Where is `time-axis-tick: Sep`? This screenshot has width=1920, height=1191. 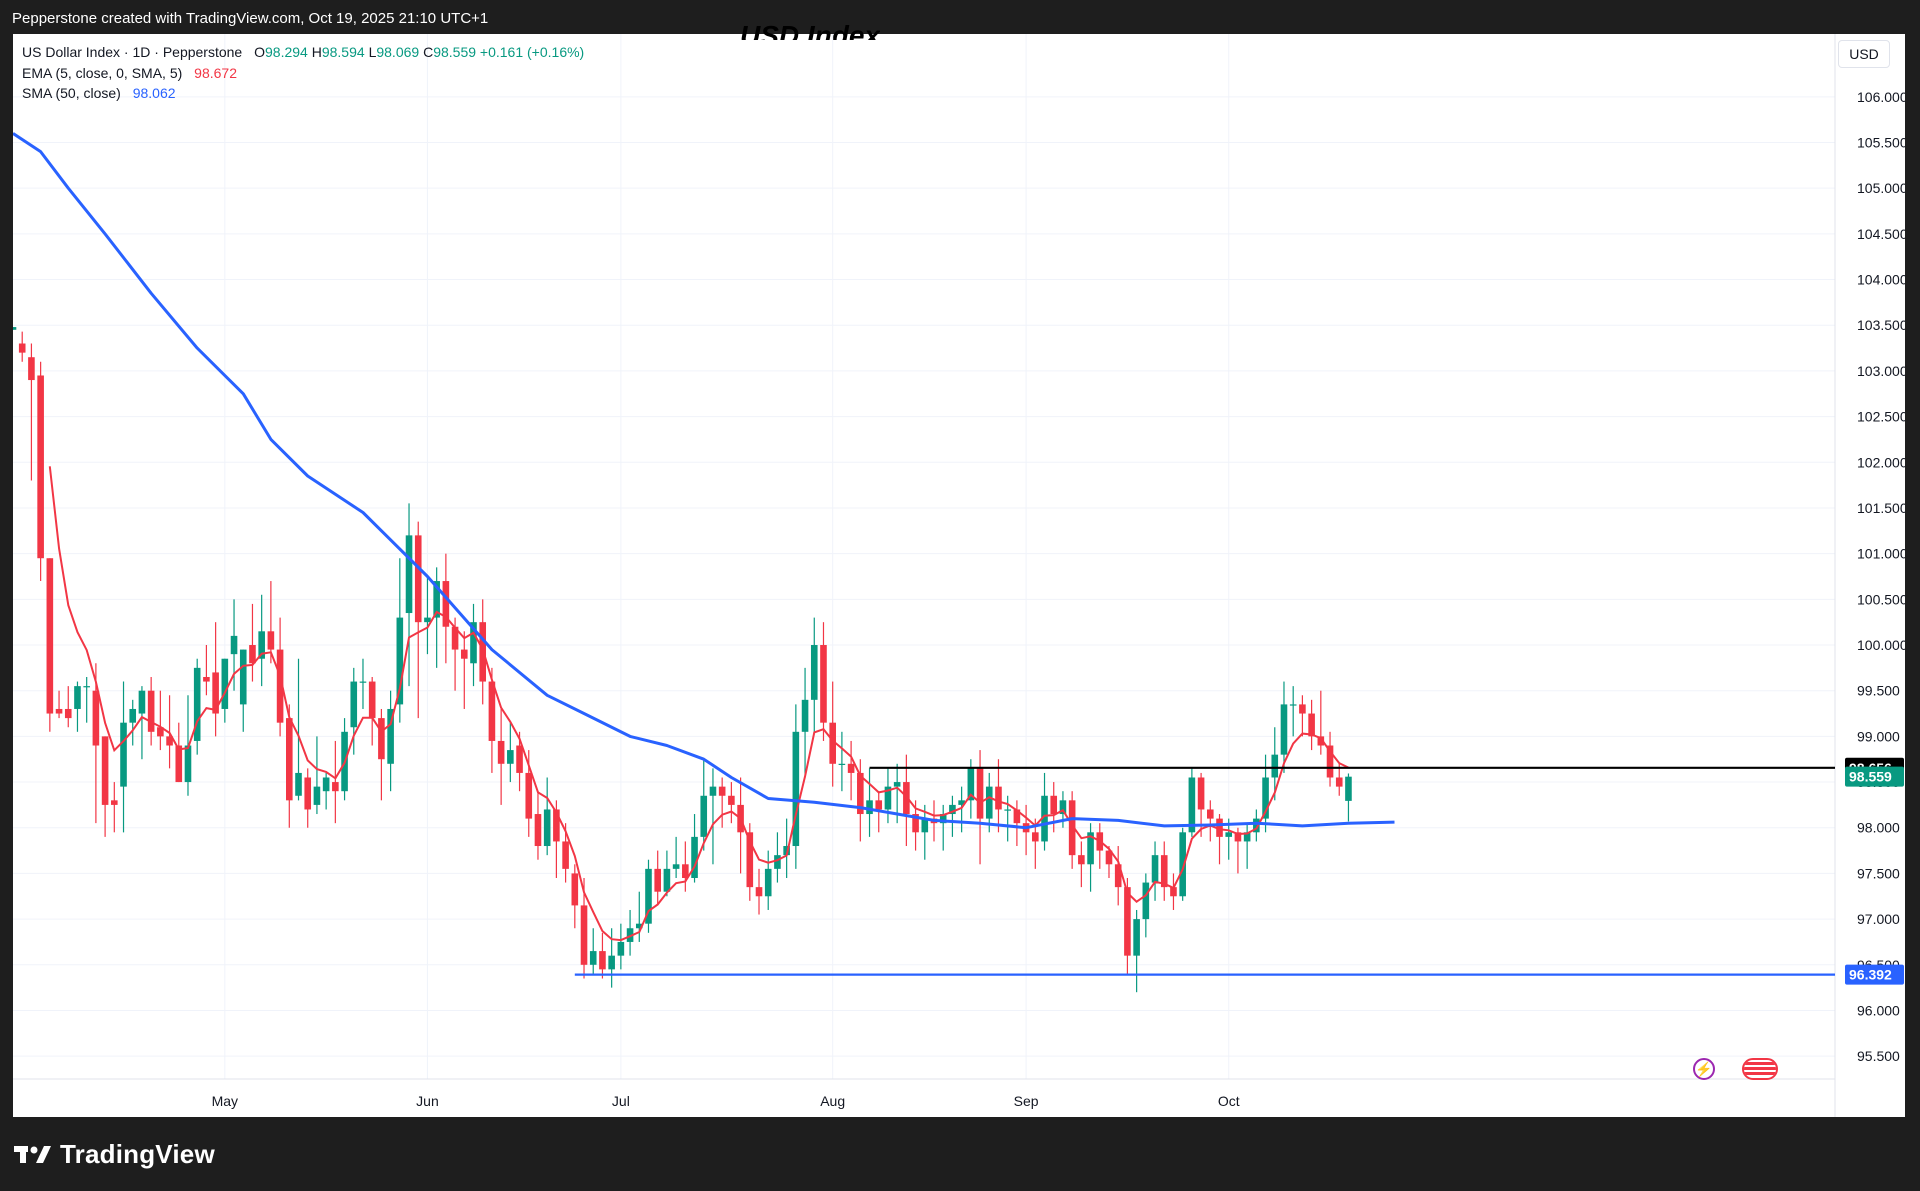
time-axis-tick: Sep is located at coordinates (1026, 1101).